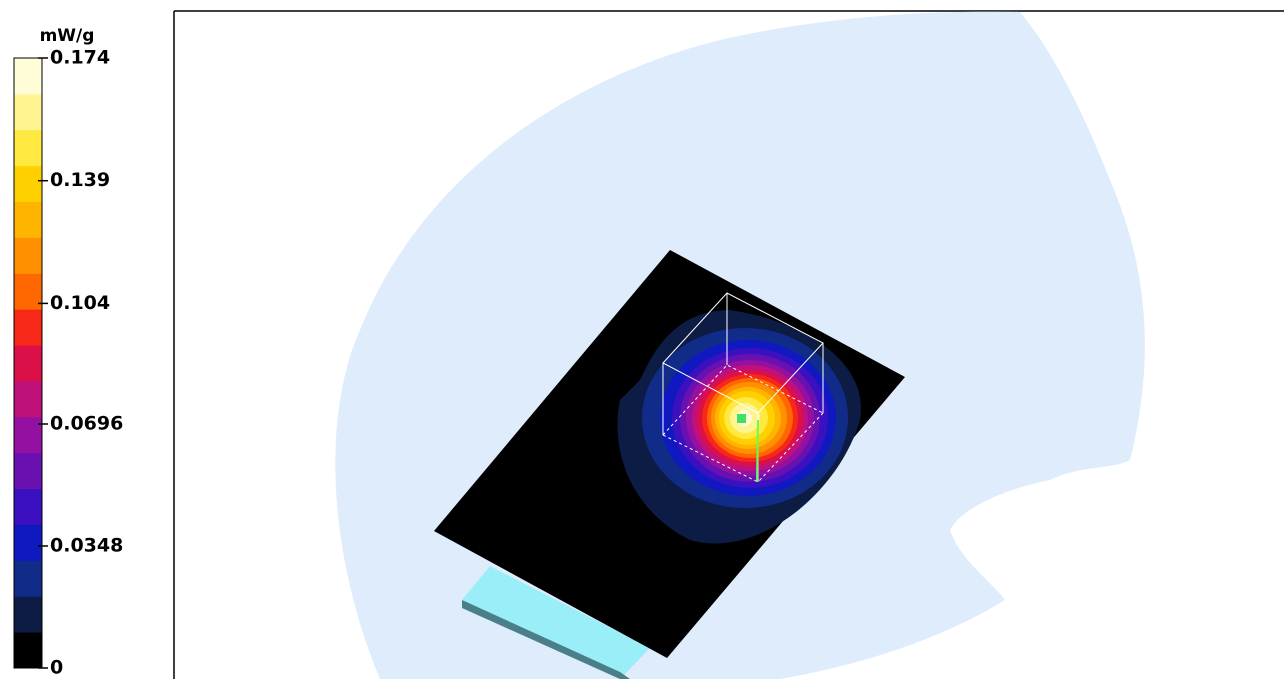 This screenshot has height=679, width=1284. Describe the element at coordinates (546, 639) in the screenshot. I see `device-edge` at that location.